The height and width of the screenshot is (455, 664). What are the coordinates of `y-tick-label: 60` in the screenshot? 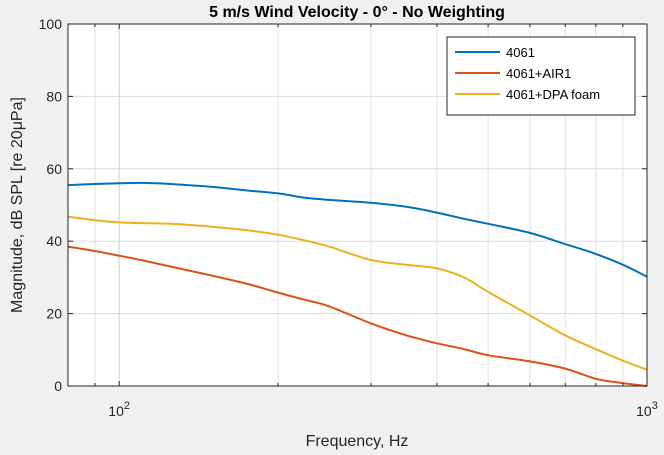 It's located at (54, 169).